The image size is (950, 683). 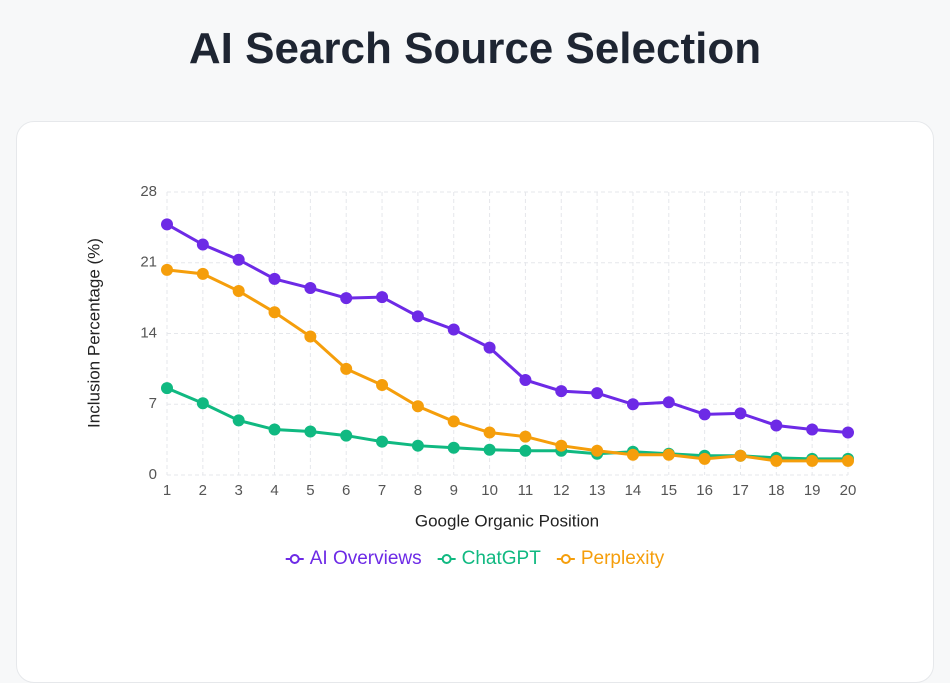 I want to click on x-tick-label: 15, so click(x=668, y=490).